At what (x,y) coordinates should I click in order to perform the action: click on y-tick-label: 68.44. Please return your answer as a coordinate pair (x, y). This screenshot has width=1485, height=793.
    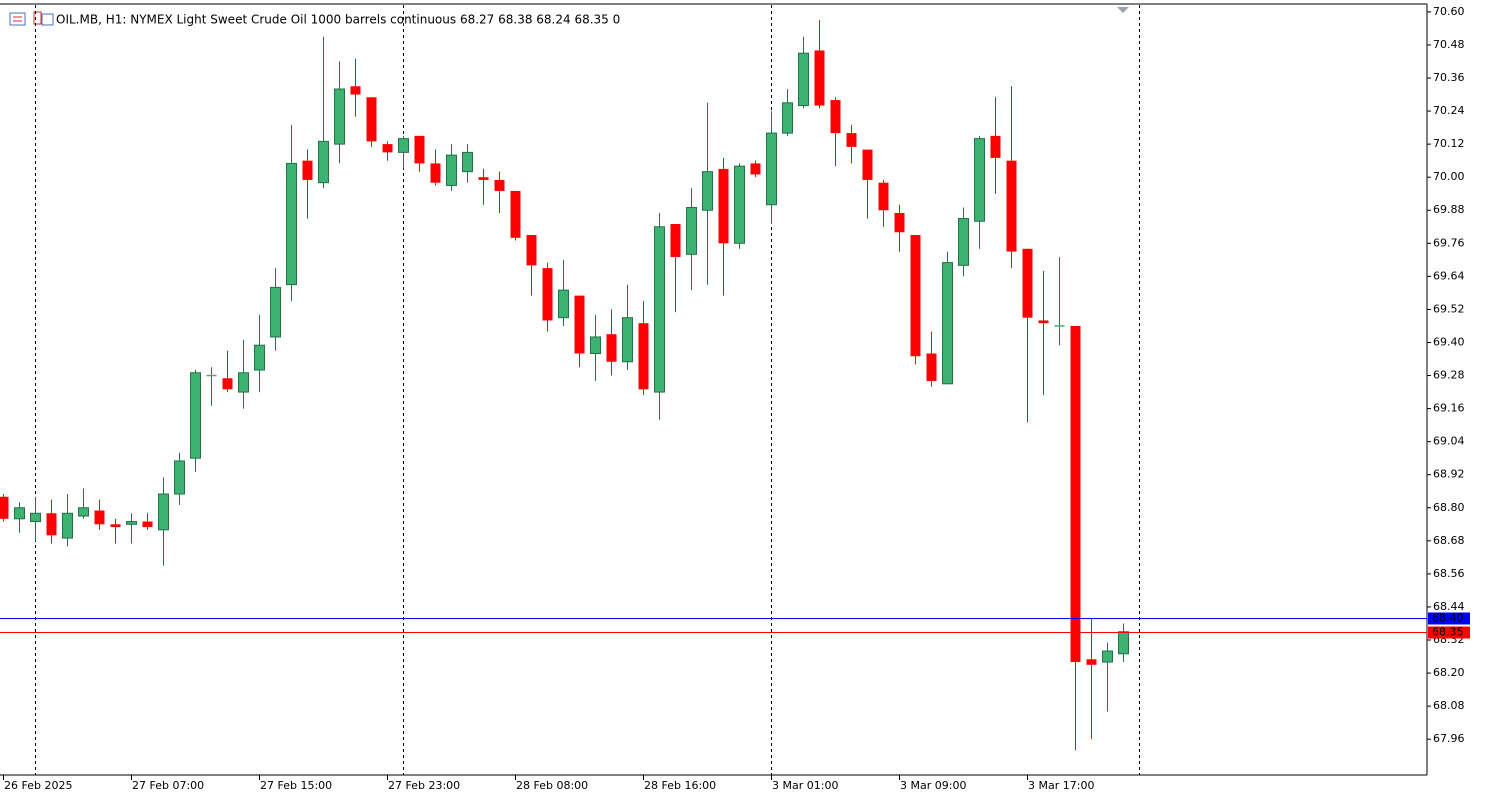
    Looking at the image, I should click on (1449, 606).